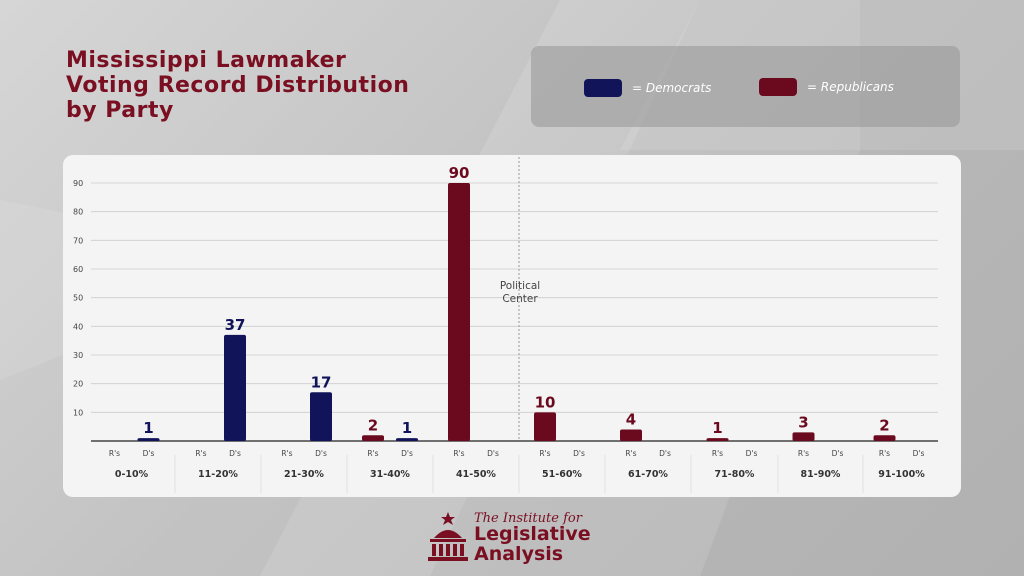  I want to click on y-tick-label: 40, so click(78, 326).